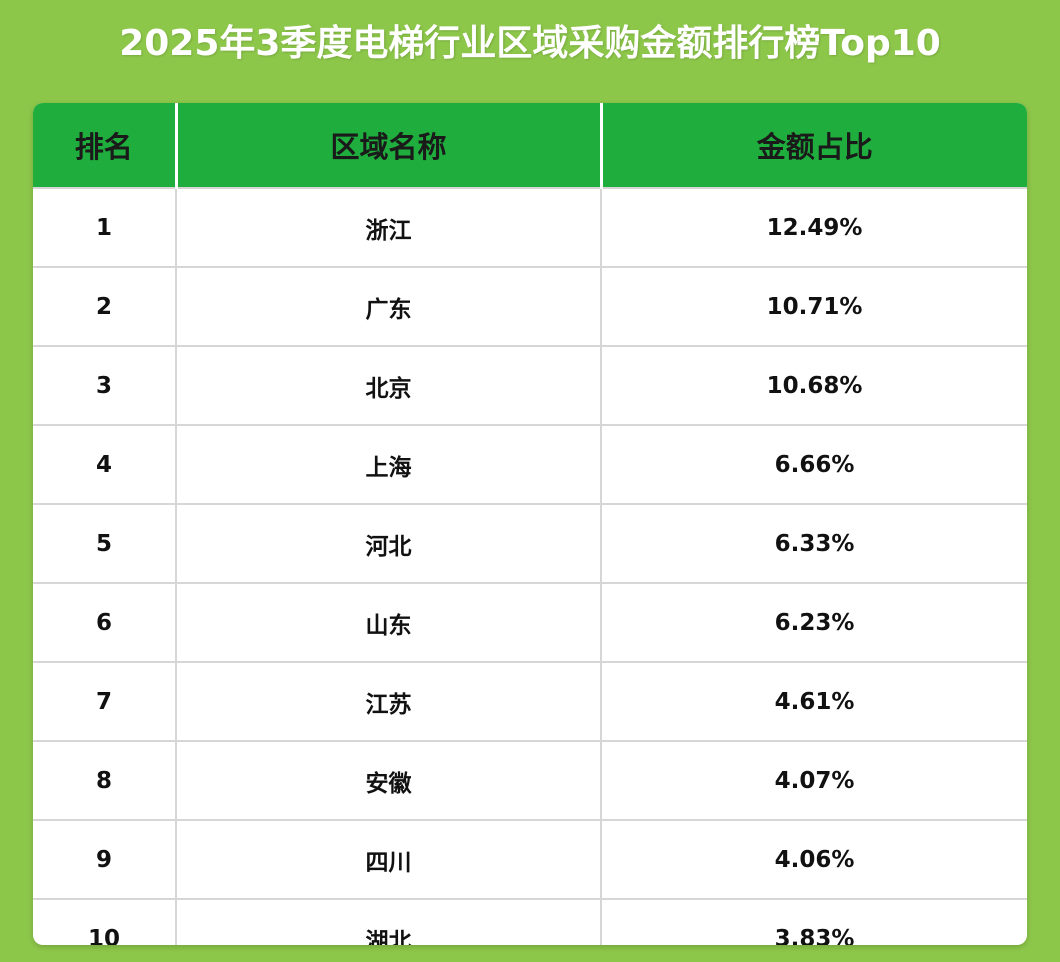 This screenshot has height=962, width=1060. What do you see at coordinates (105, 859) in the screenshot?
I see `rank-cell: 9` at bounding box center [105, 859].